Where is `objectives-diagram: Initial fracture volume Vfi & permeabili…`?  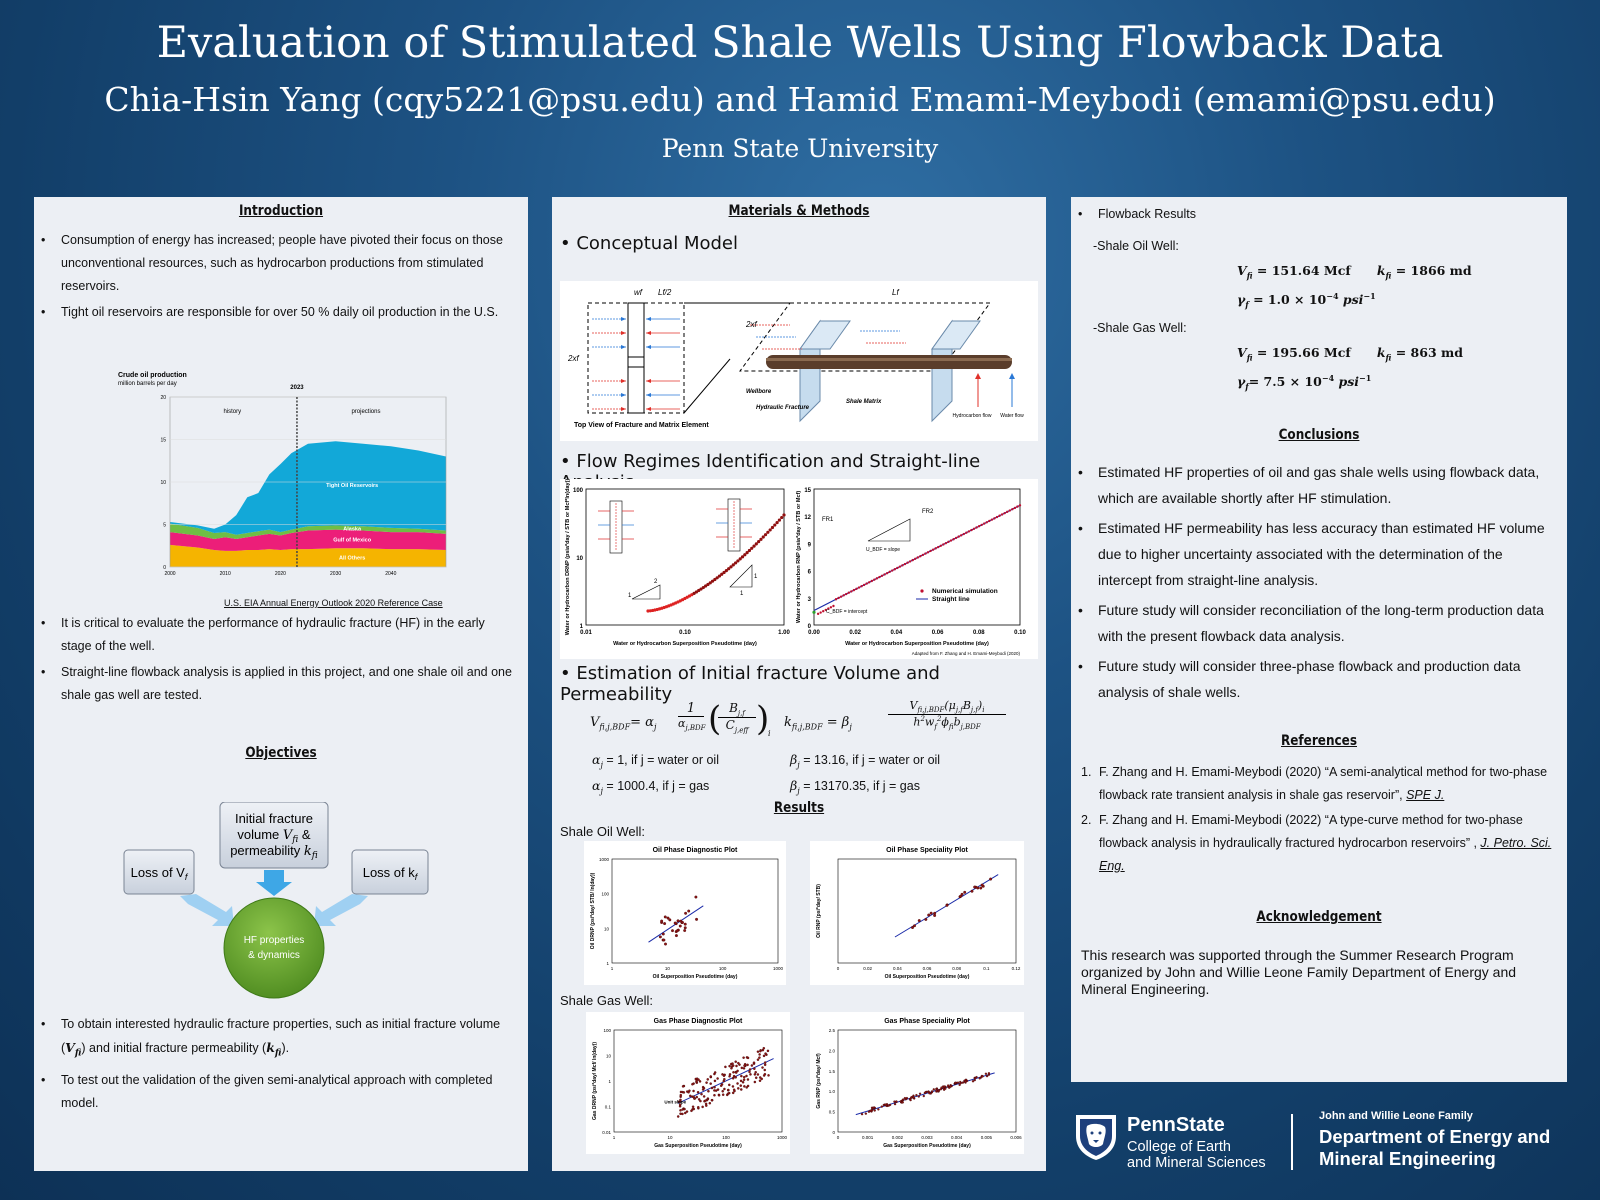
objectives-diagram: Initial fracture volume Vfi & permeabili… is located at coordinates (276, 900).